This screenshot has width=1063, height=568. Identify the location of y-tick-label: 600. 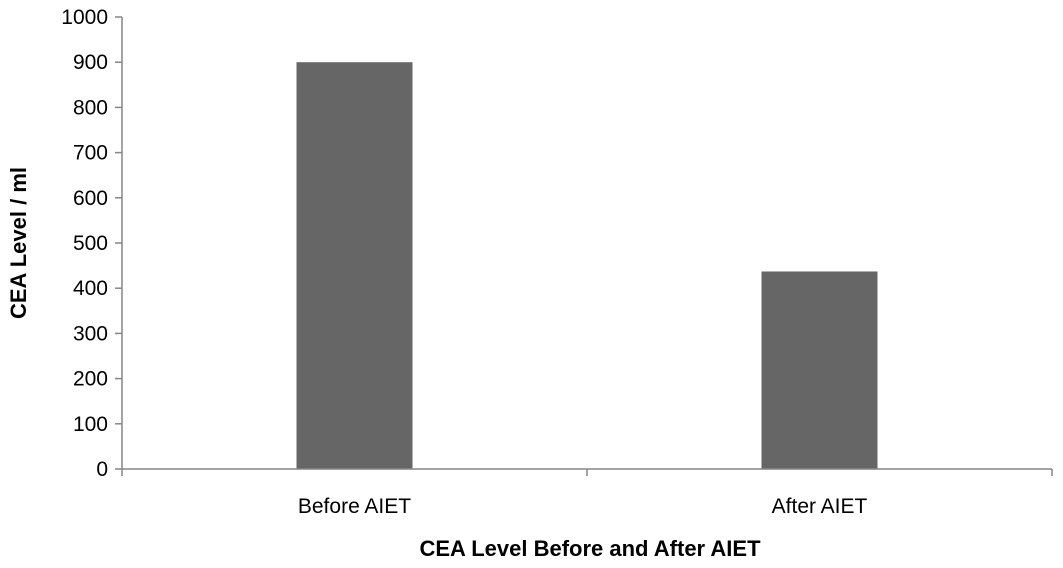
(90, 198).